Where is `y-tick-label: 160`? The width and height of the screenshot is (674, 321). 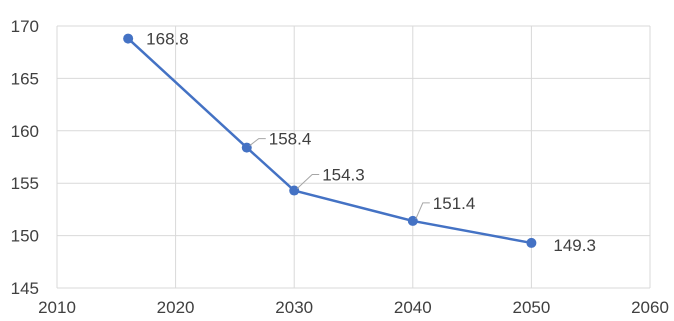 y-tick-label: 160 is located at coordinates (25, 131).